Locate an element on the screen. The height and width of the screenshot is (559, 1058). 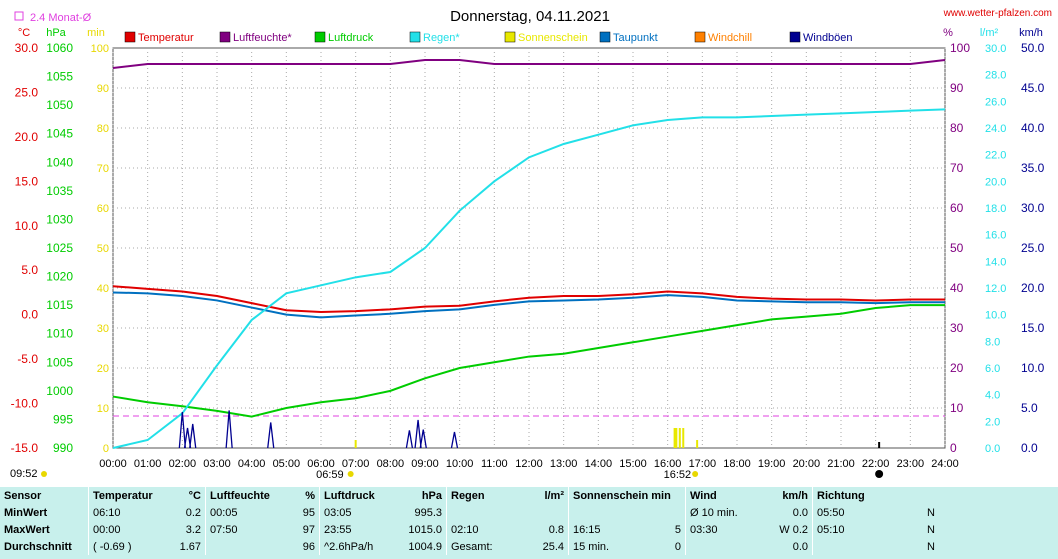
tick-x: 04:00 is located at coordinates (252, 464).